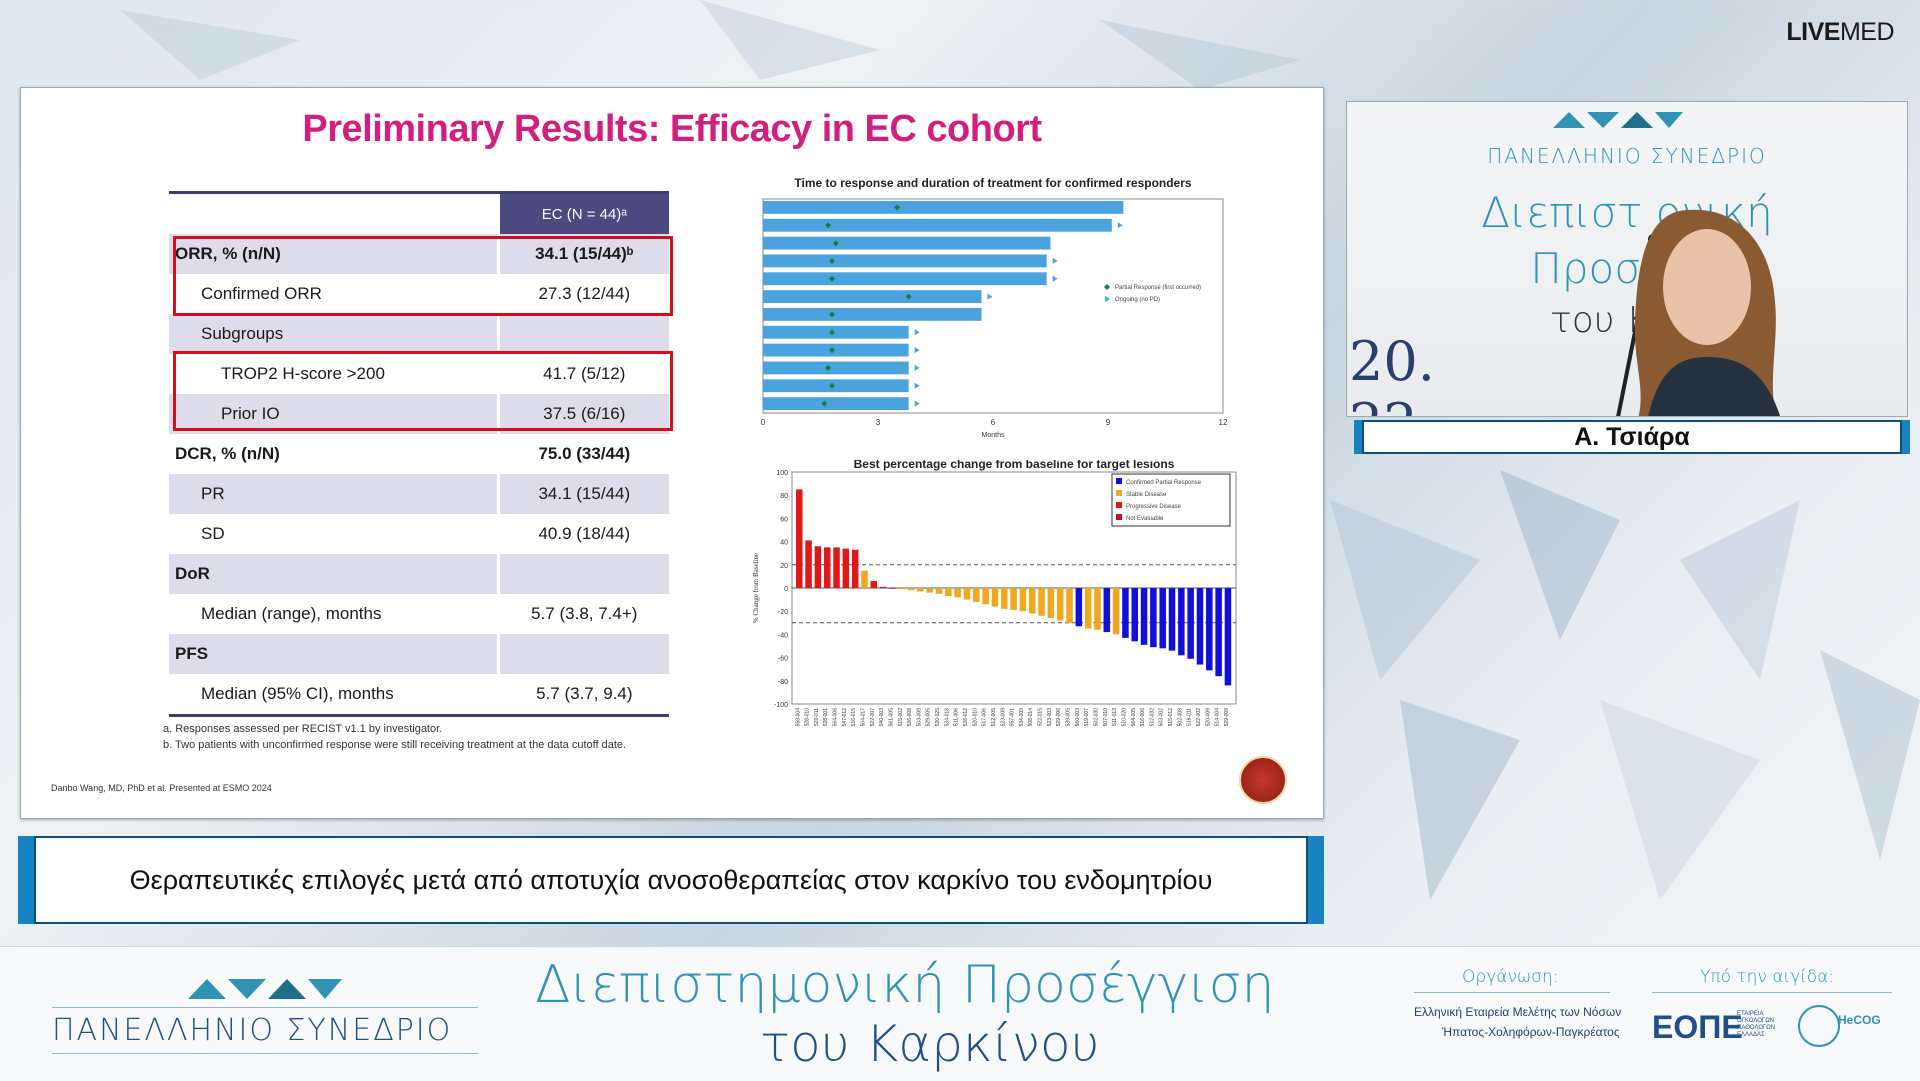  What do you see at coordinates (910, 717) in the screenshot?
I see `x-tick-label: 526-008` at bounding box center [910, 717].